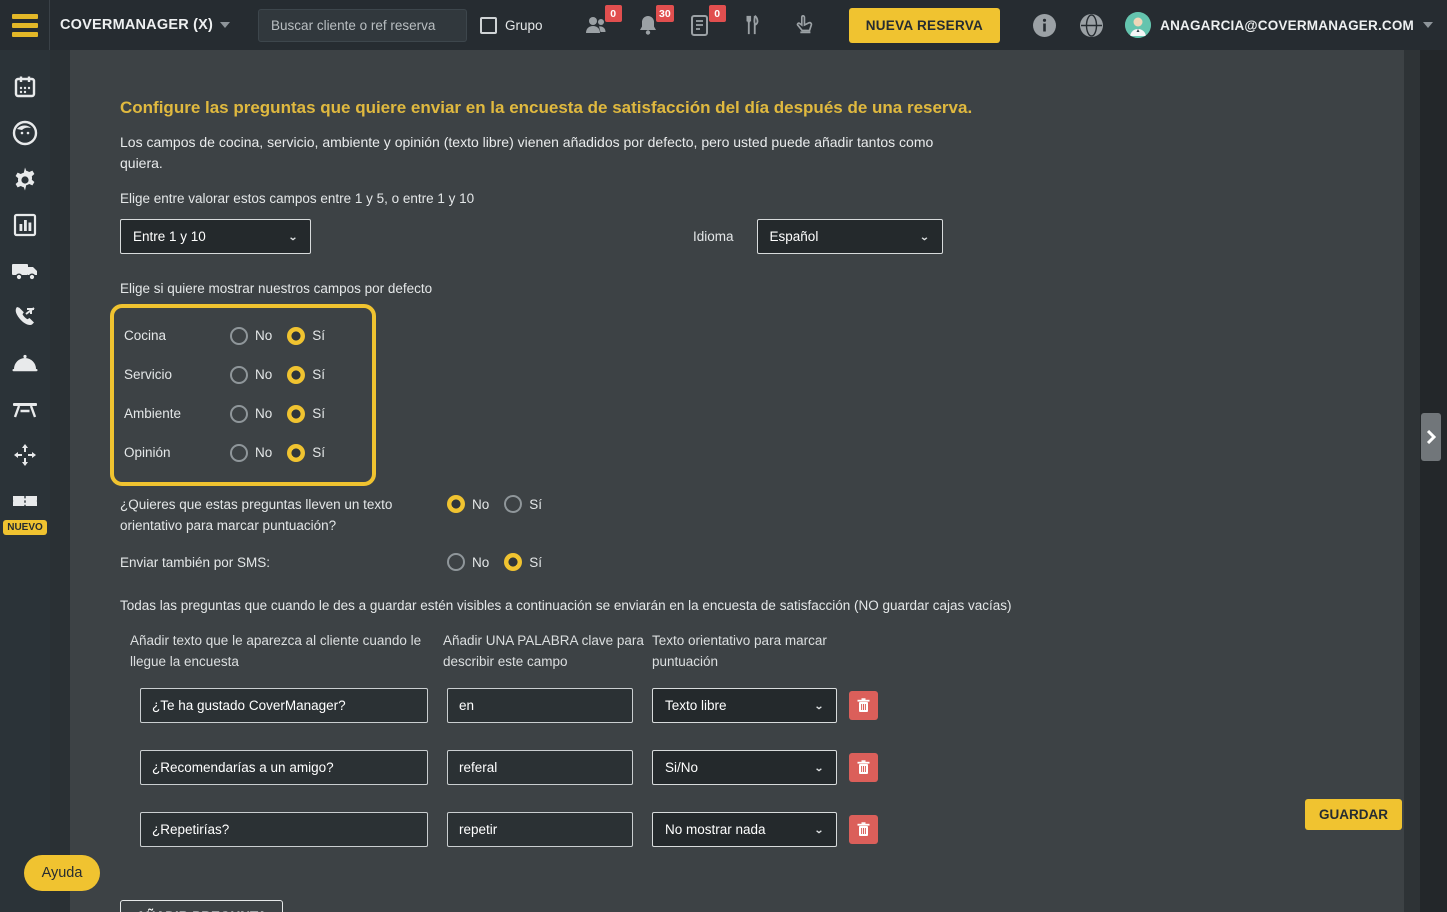 The width and height of the screenshot is (1447, 912). I want to click on sidebar-item-integrations, so click(25, 455).